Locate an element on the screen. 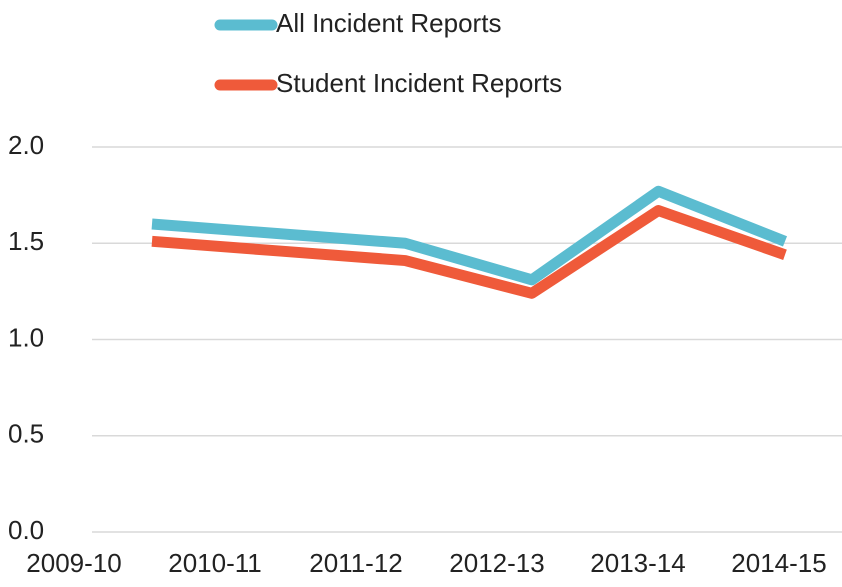 The width and height of the screenshot is (842, 587). y-tick-label: 0.0 is located at coordinates (26, 530).